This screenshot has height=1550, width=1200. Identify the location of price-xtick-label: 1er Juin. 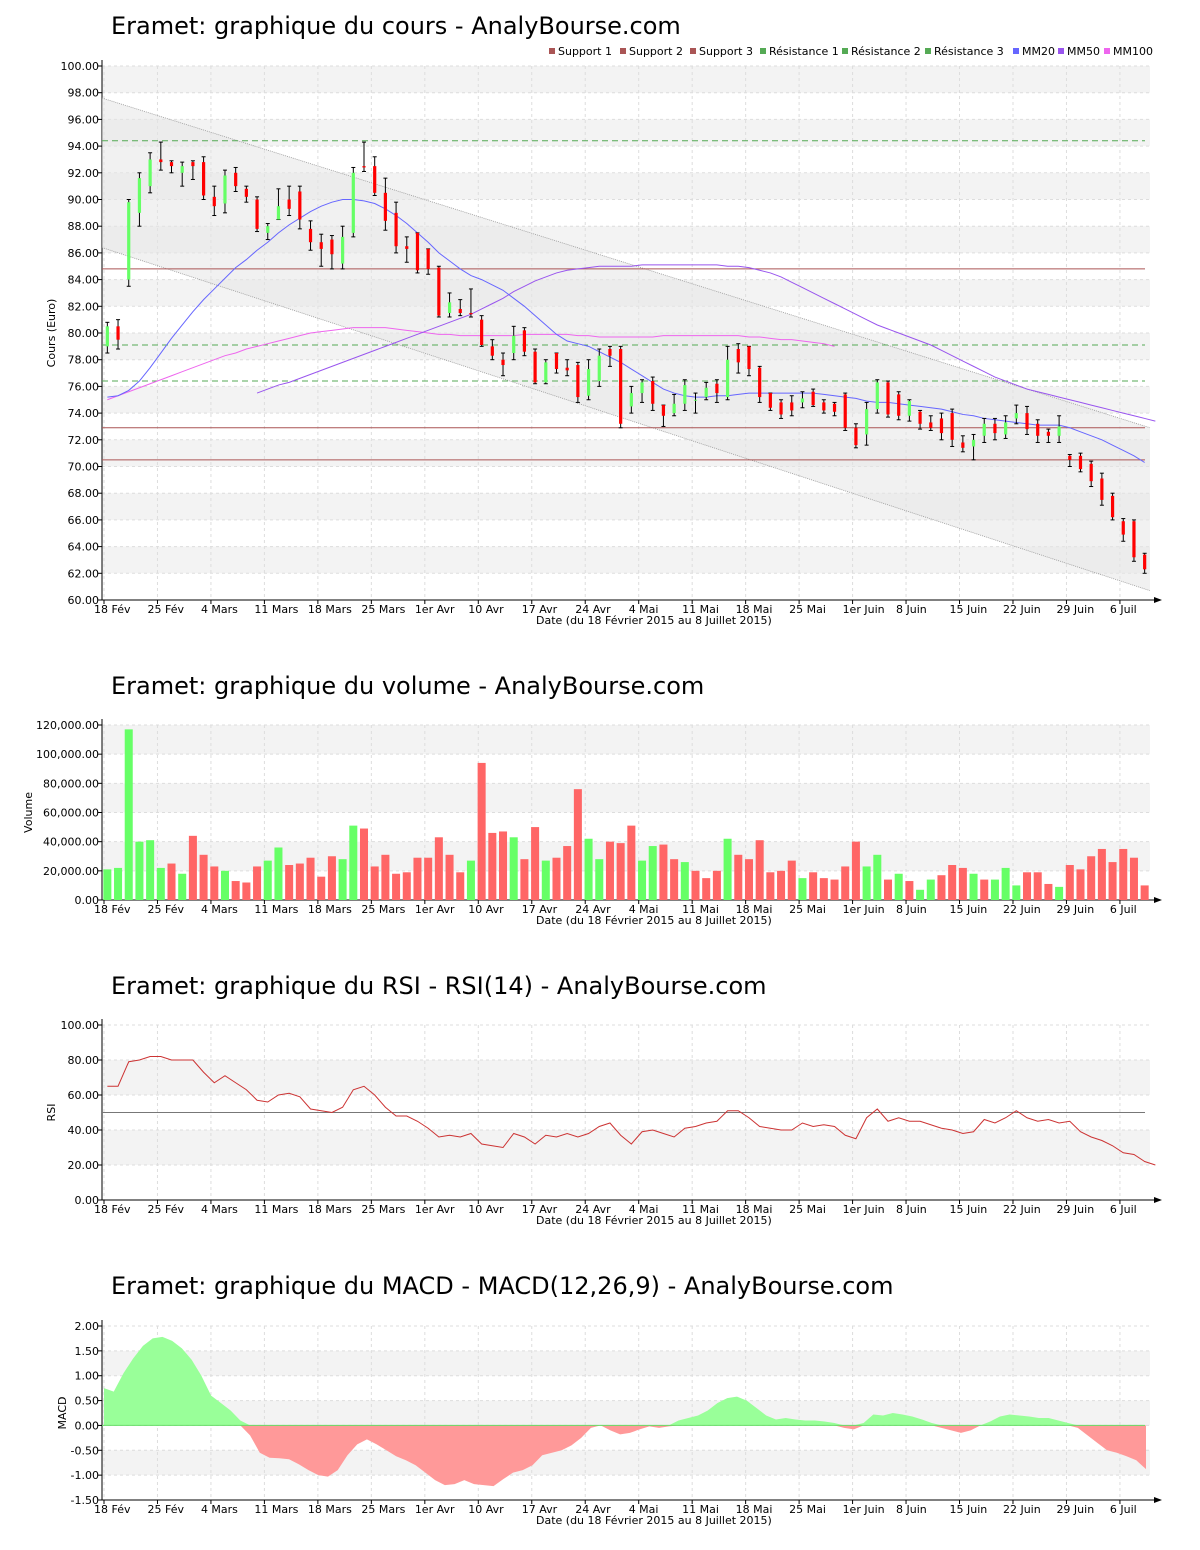
(864, 609).